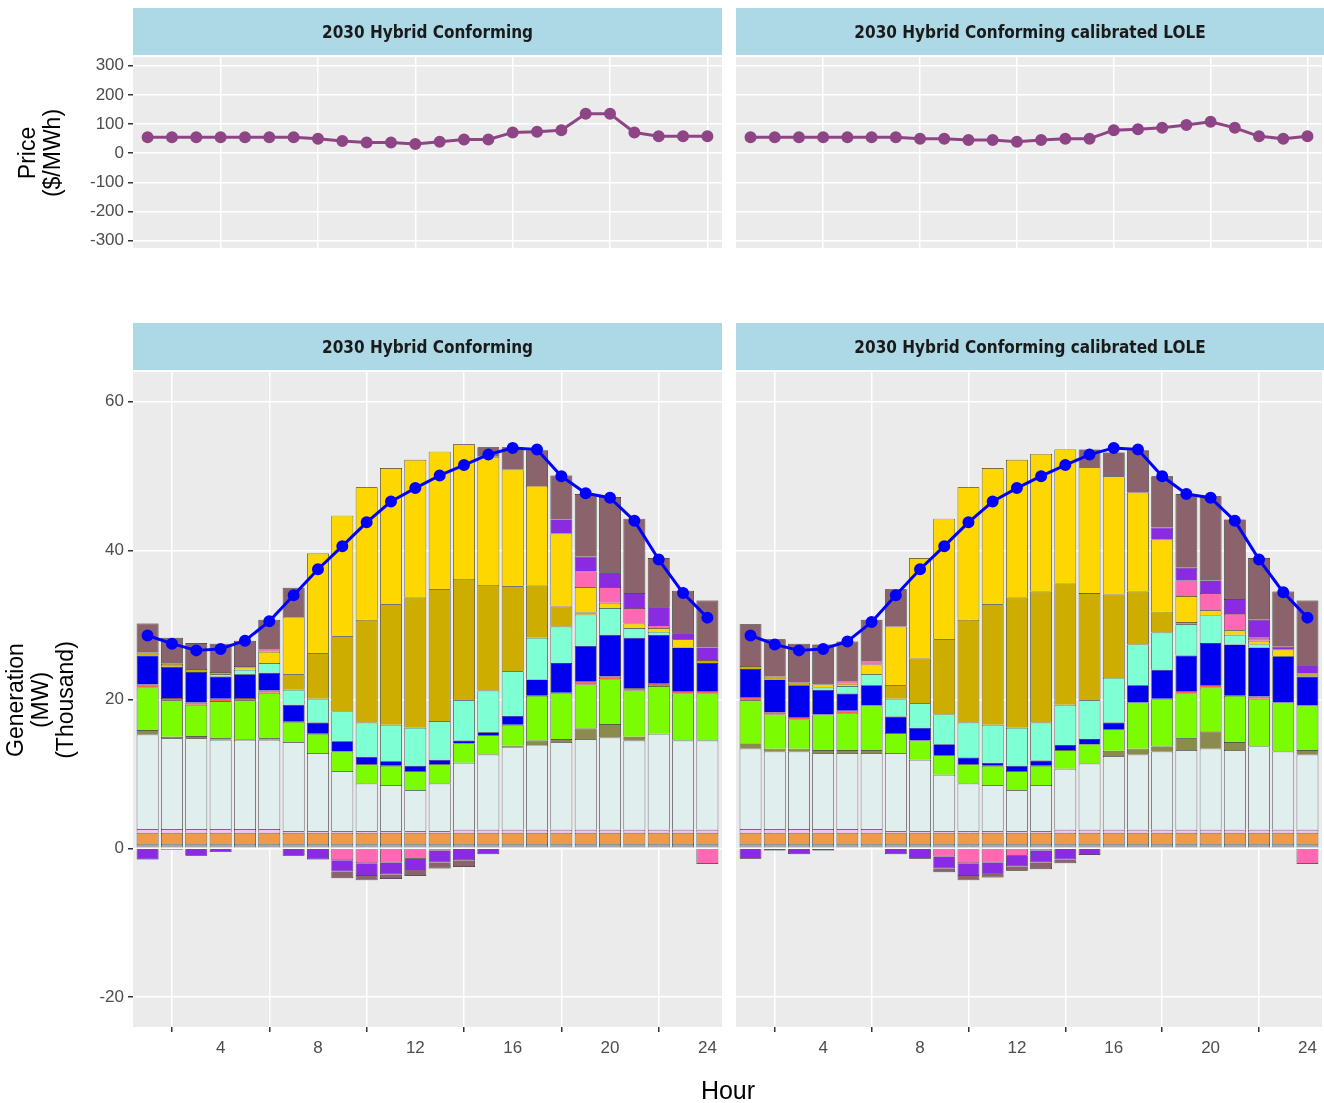 This screenshot has height=1103, width=1324. Describe the element at coordinates (114, 550) in the screenshot. I see `y-tick-label: 40` at that location.